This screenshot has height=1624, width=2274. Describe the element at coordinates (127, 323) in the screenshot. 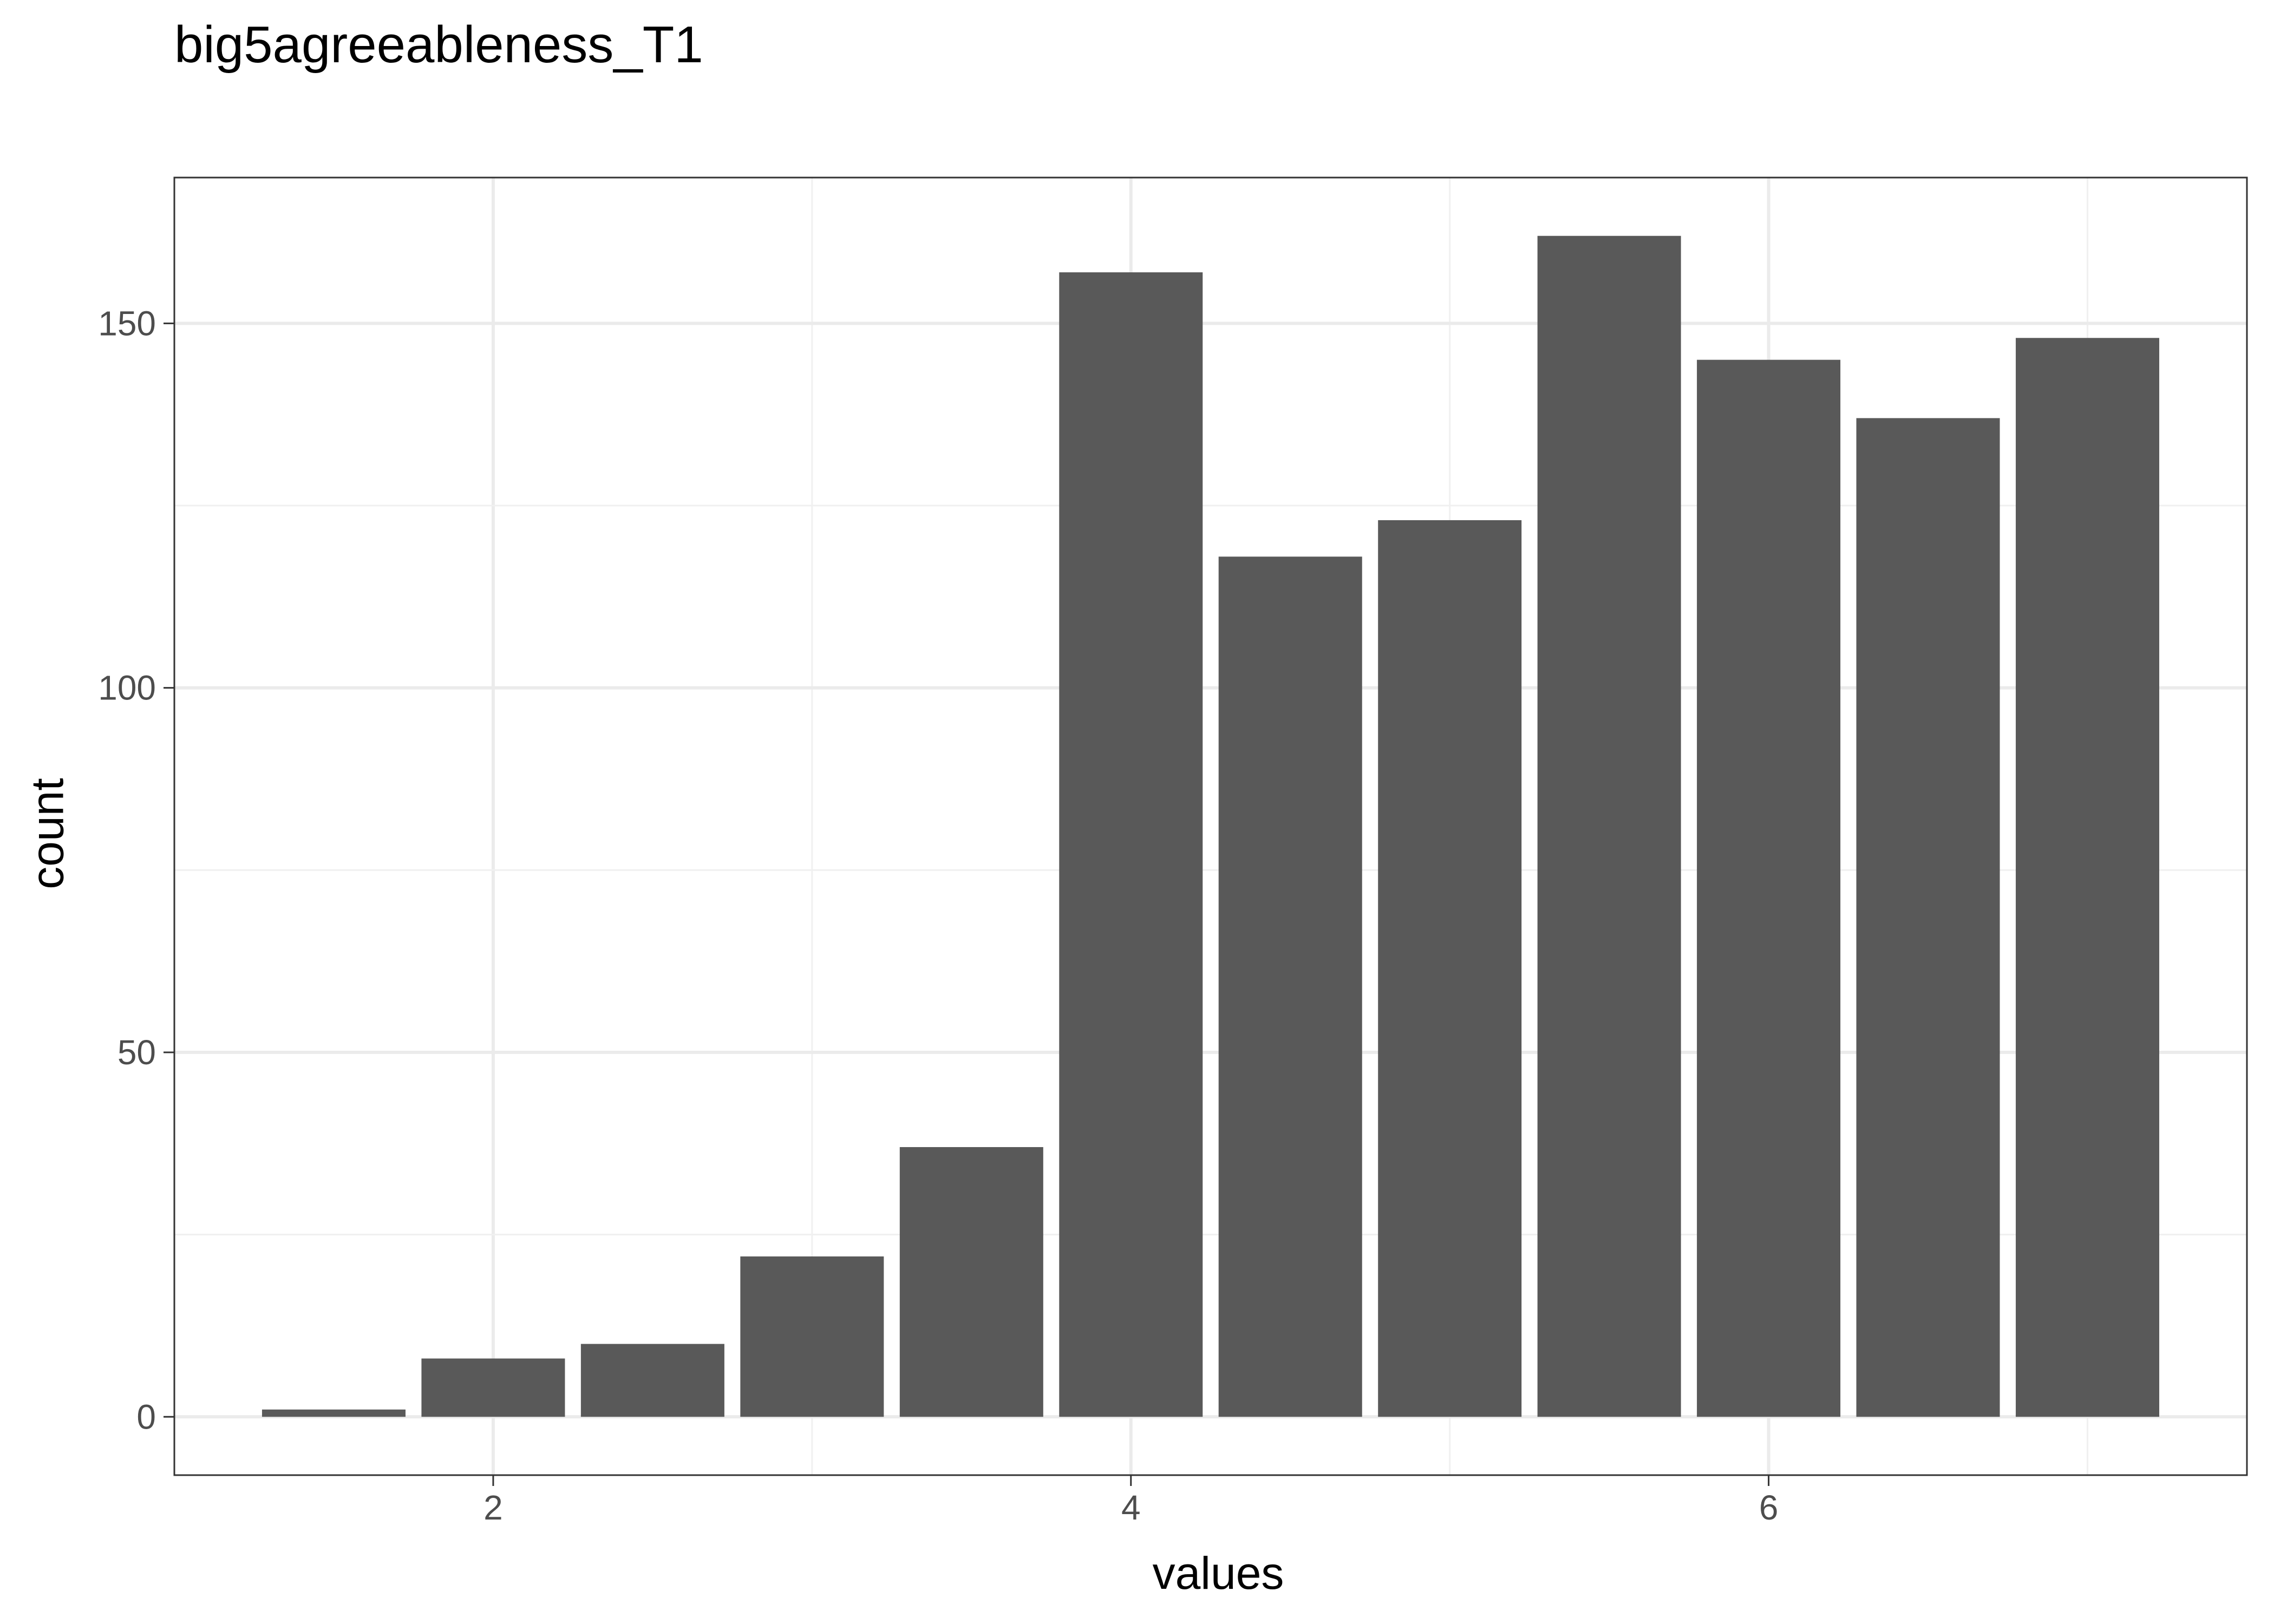

I see `y-tick-label: 150` at that location.